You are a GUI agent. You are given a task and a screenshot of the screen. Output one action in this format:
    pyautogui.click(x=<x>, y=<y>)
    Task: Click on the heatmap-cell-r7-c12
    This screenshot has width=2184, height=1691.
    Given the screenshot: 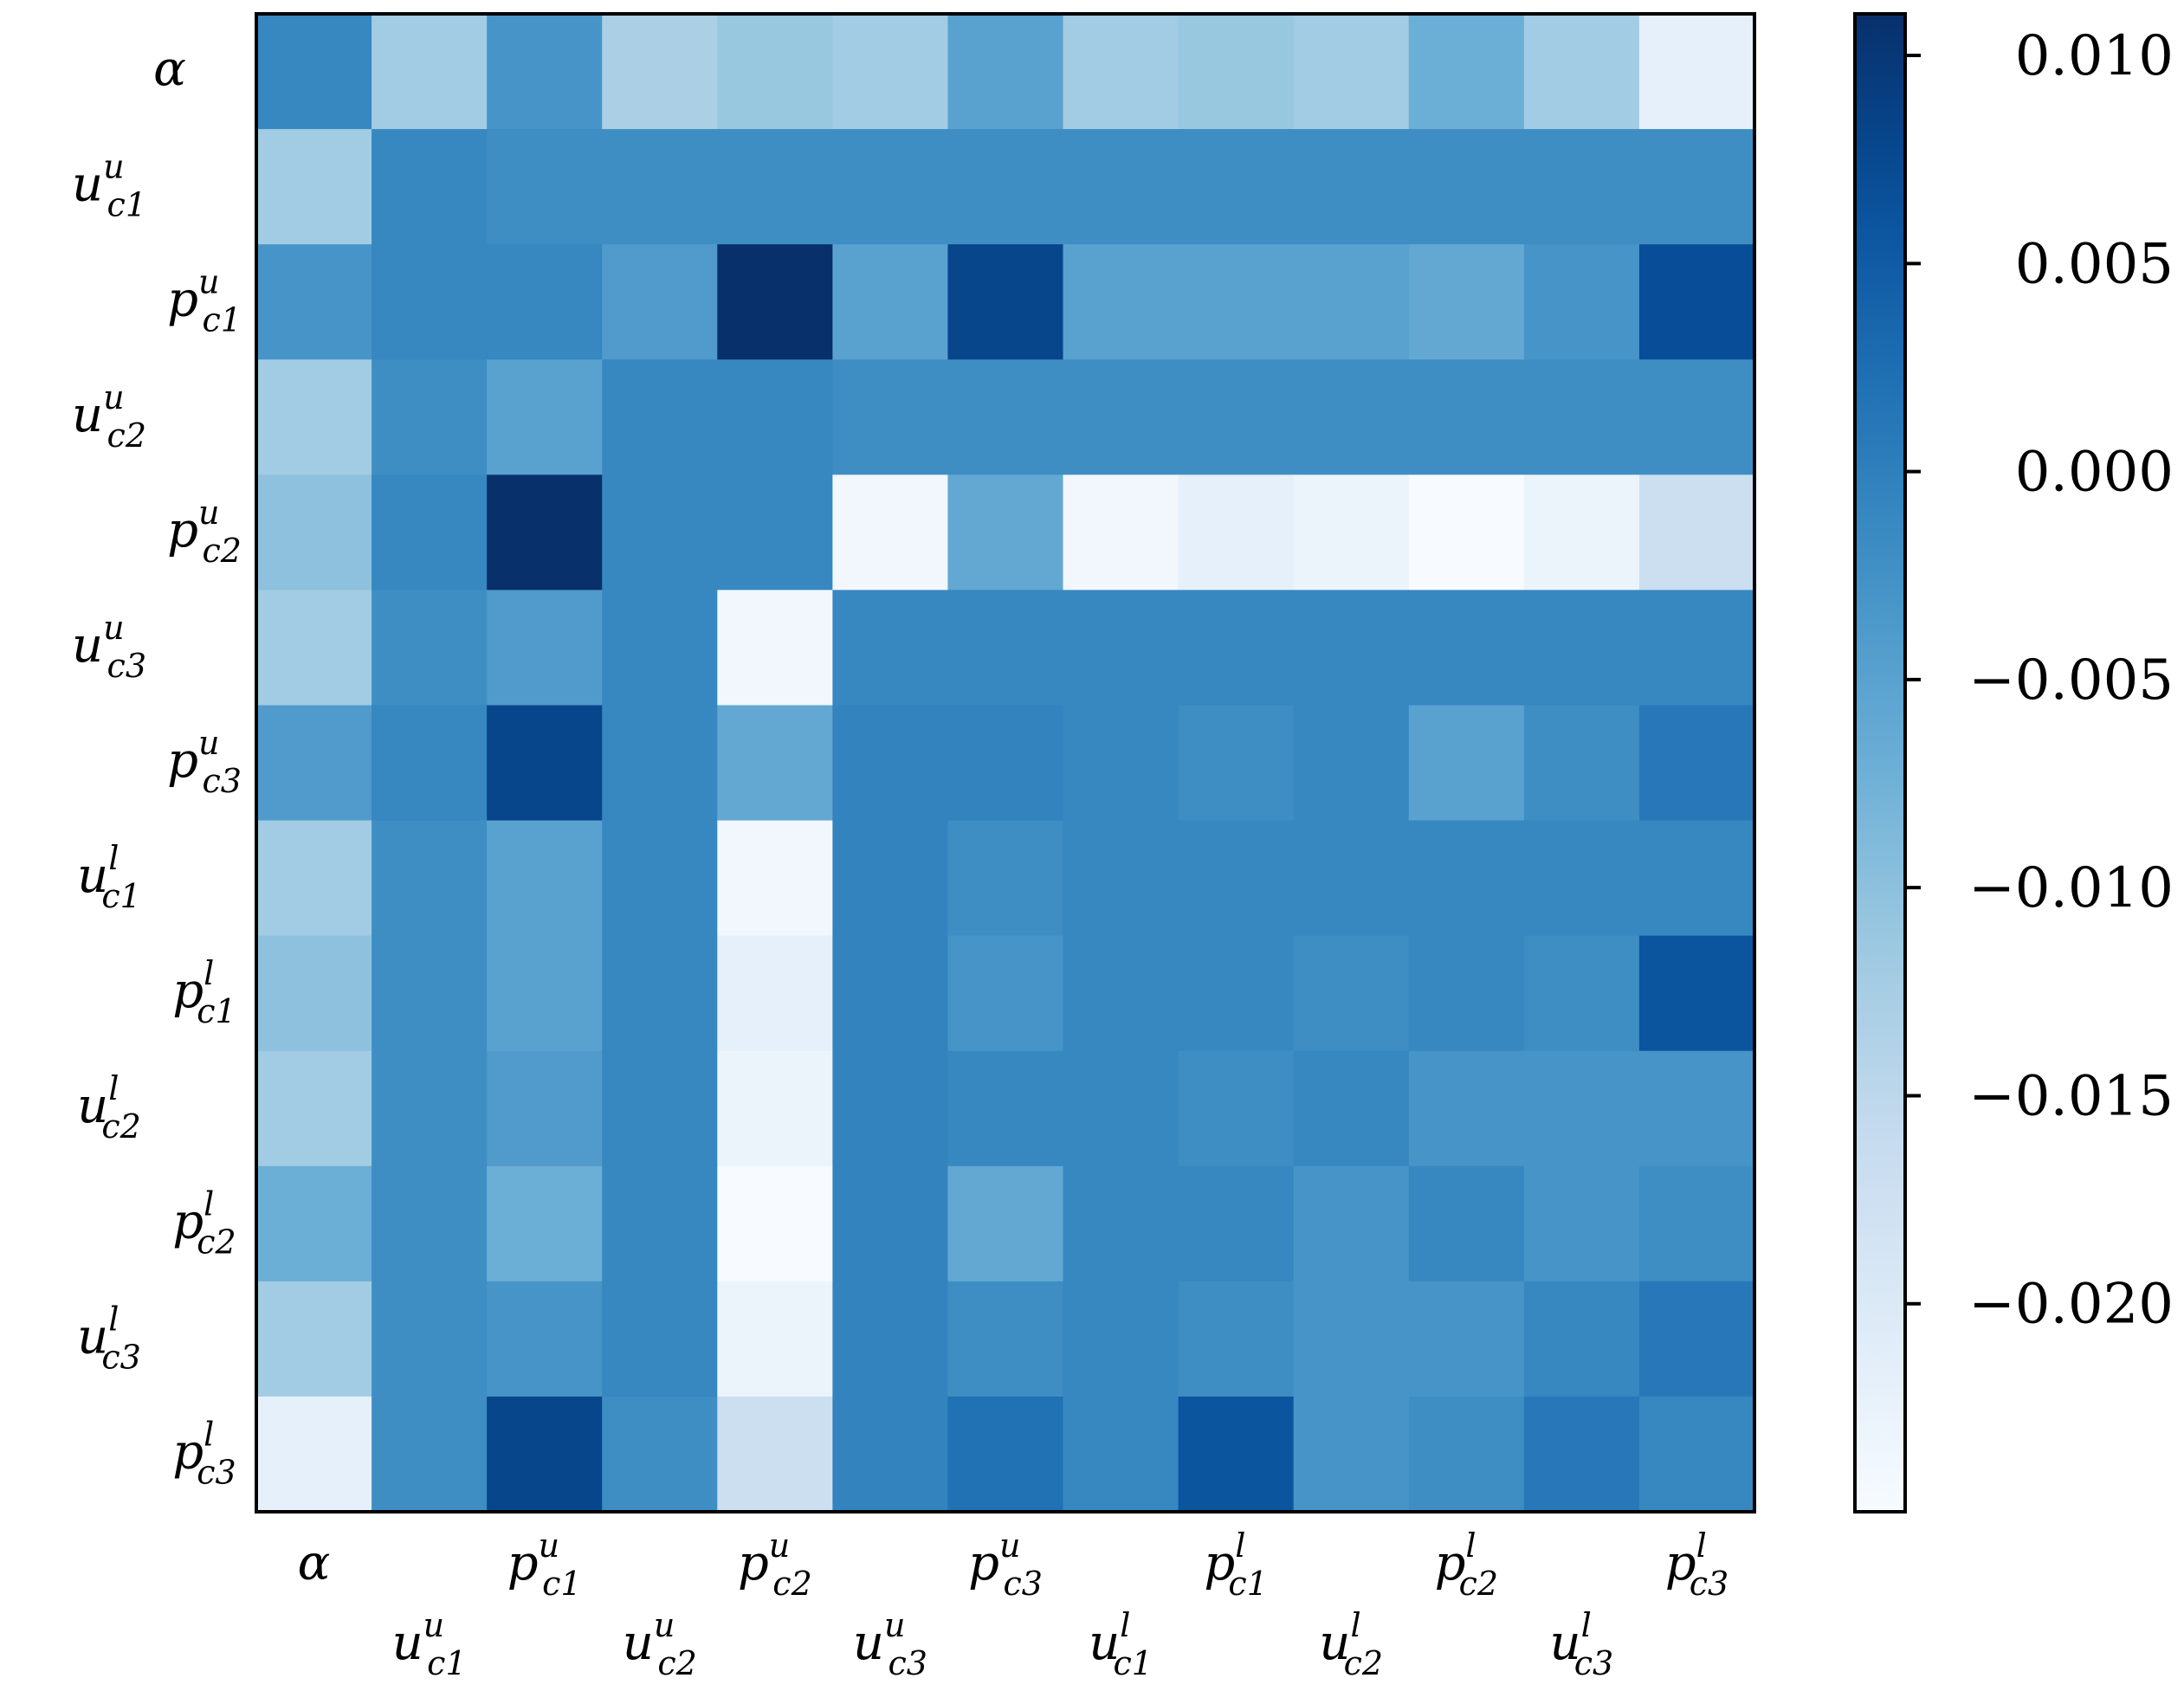 What is the action you would take?
    pyautogui.click(x=1696, y=878)
    